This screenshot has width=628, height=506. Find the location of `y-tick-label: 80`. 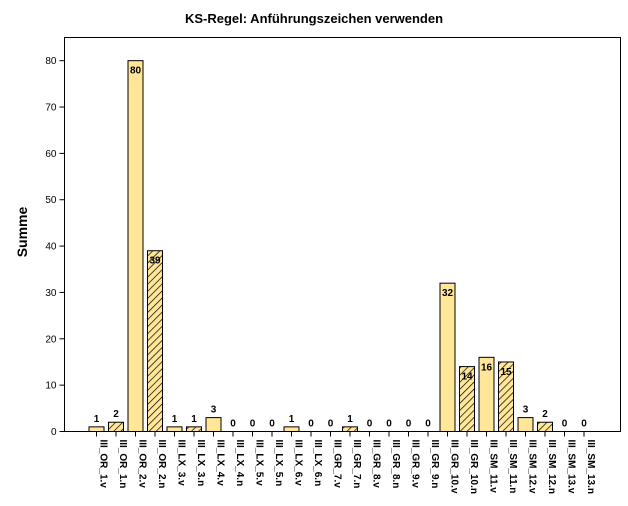

y-tick-label: 80 is located at coordinates (51, 61).